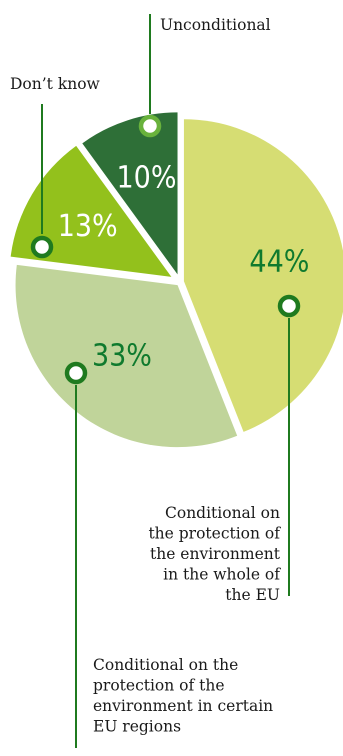  Describe the element at coordinates (146, 177) in the screenshot. I see `pie-label-unconditional: 10%` at that location.